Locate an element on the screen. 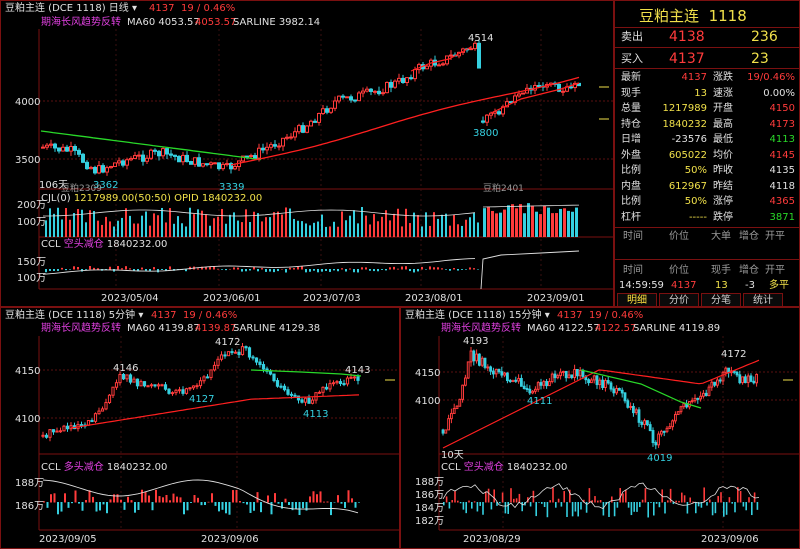 Image resolution: width=800 pixels, height=549 pixels. ma60-line is located at coordinates (601, 404).